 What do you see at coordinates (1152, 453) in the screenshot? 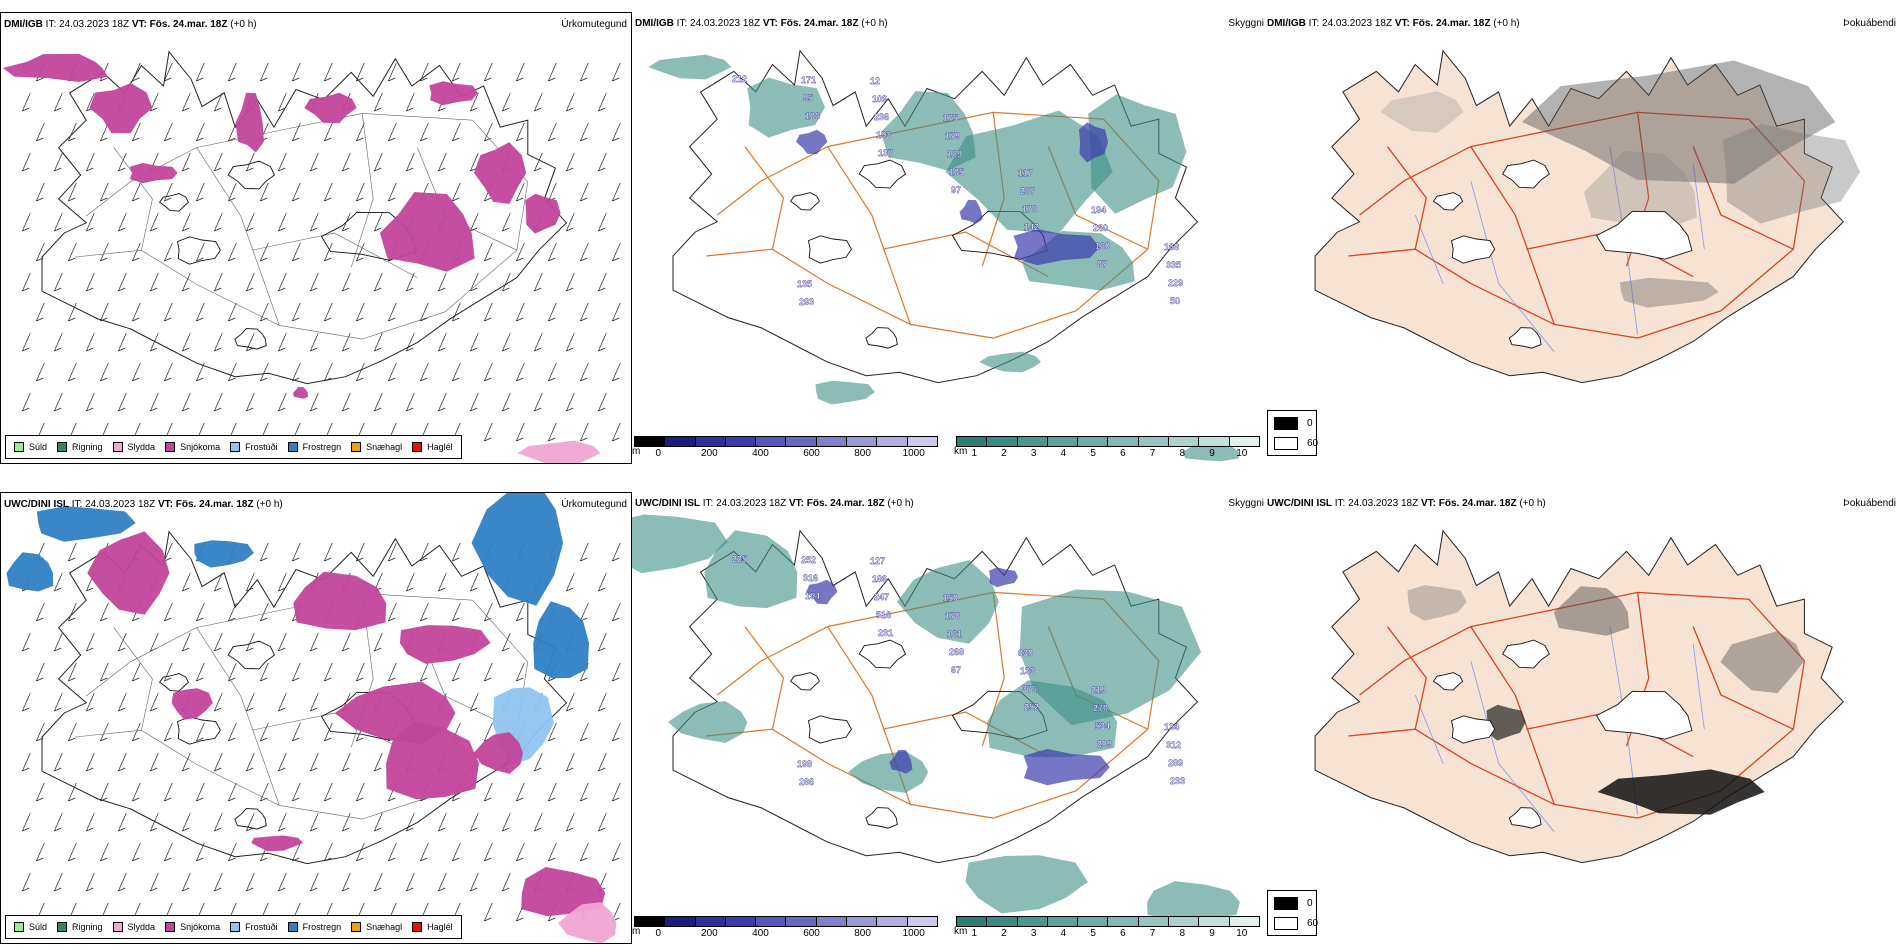
I see `scale-tick-label: 7` at bounding box center [1152, 453].